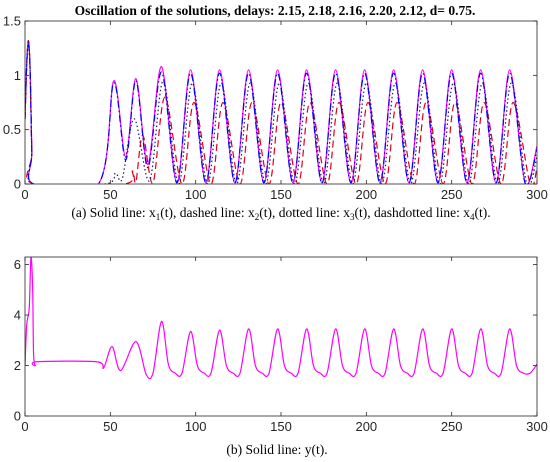 Image resolution: width=550 pixels, height=462 pixels. Describe the element at coordinates (207, 212) in the screenshot. I see `caption-a-mid1: (t), dashed line: x` at that location.